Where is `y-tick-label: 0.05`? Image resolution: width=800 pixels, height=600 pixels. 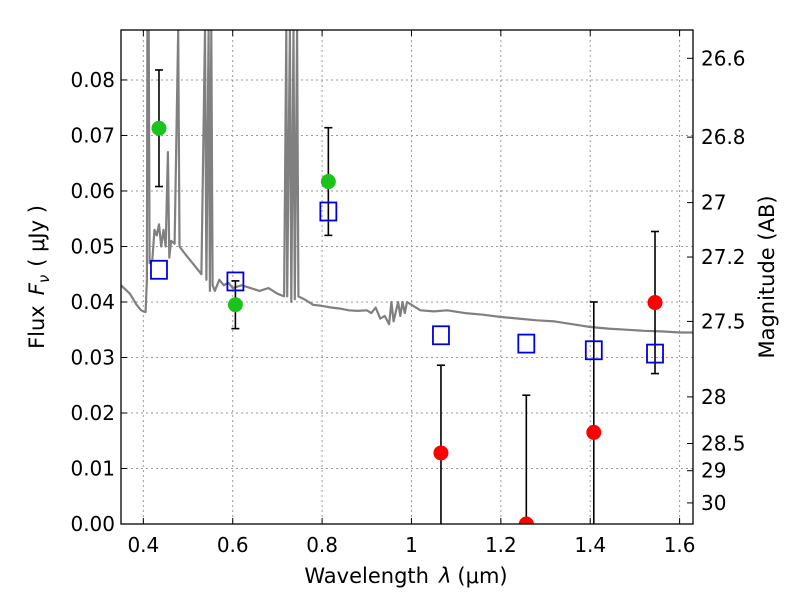 y-tick-label: 0.05 is located at coordinates (92, 246).